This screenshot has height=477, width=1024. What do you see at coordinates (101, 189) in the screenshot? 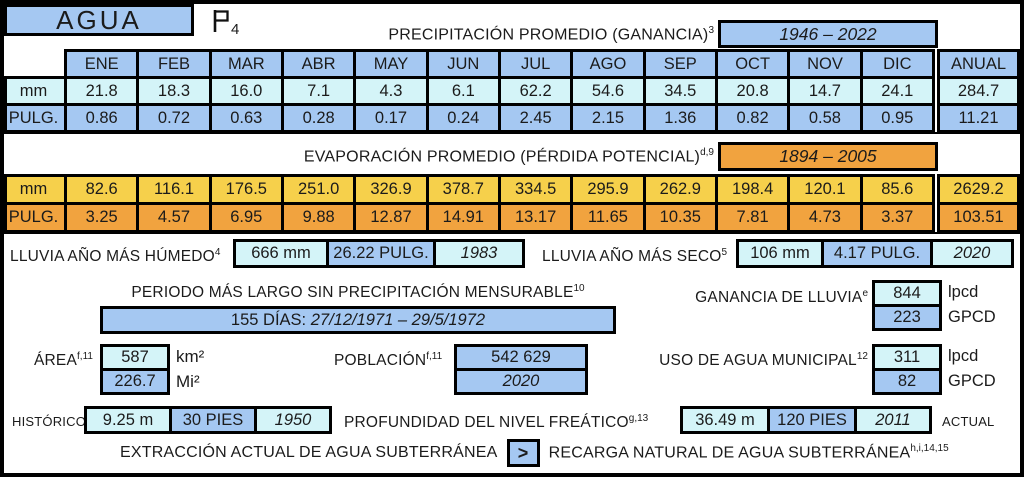
I see `evap-mm-cell: 82.6` at bounding box center [101, 189].